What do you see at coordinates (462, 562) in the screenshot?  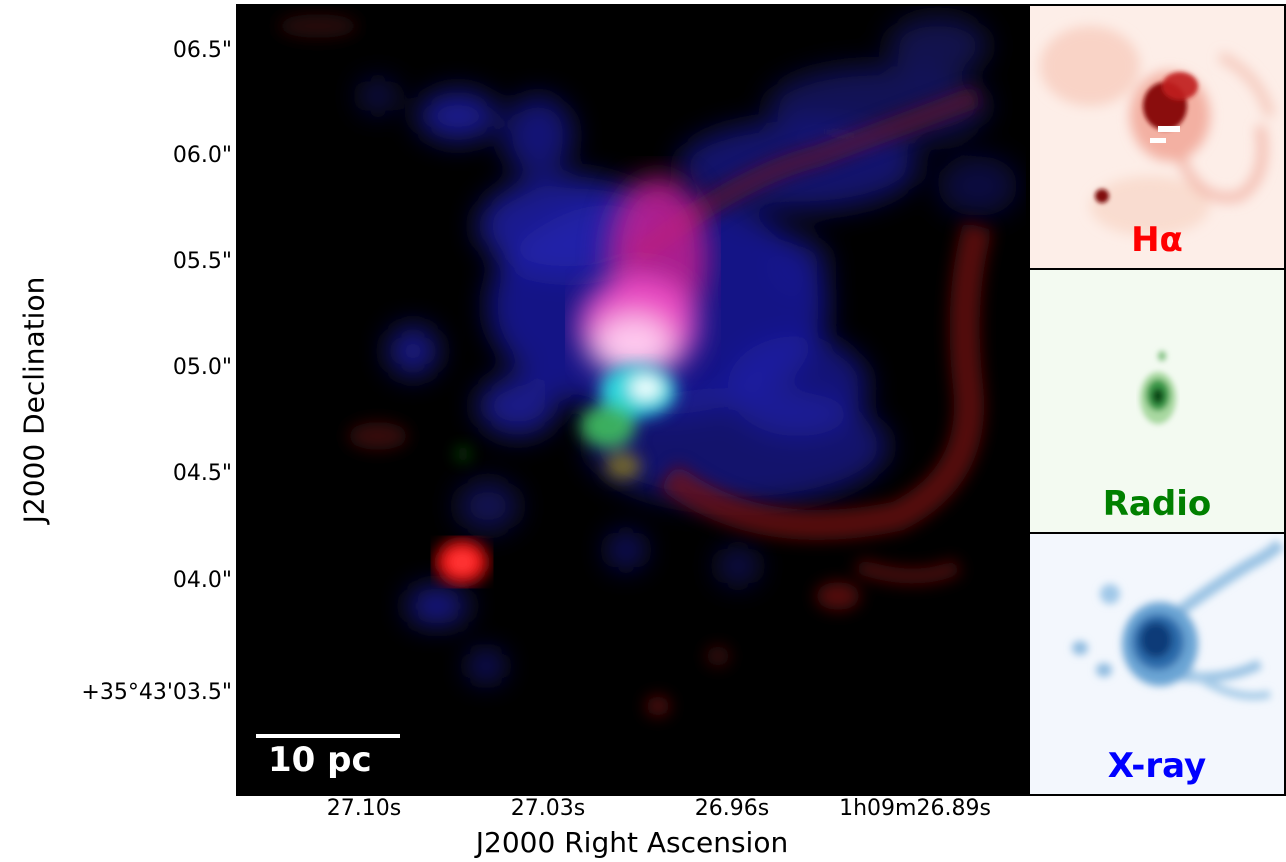 I see `compact-red-source` at bounding box center [462, 562].